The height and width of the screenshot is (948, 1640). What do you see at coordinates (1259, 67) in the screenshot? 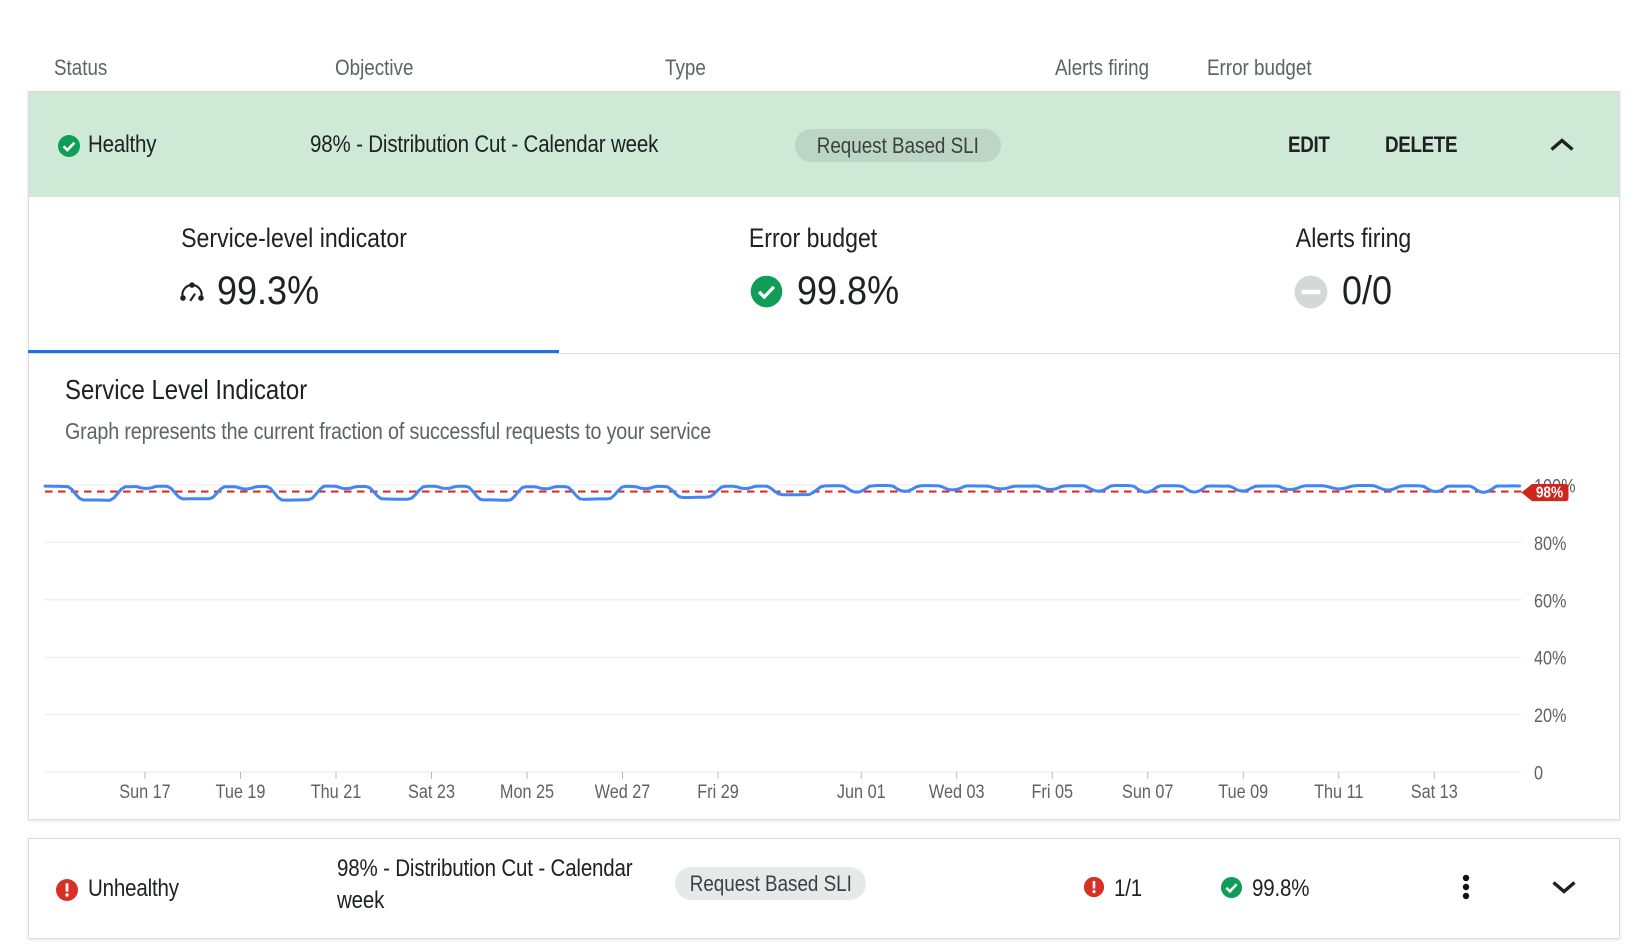
I see `column-header-error-budget: Error budget` at bounding box center [1259, 67].